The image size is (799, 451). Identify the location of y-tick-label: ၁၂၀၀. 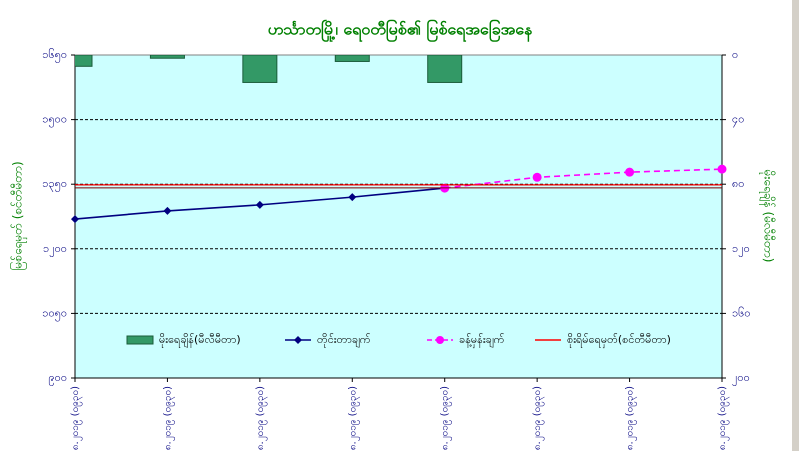
(55, 249).